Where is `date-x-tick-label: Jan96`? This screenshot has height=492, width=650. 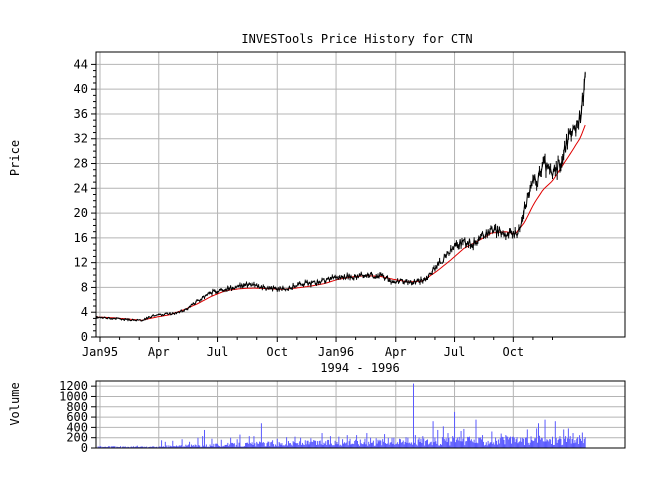 date-x-tick-label: Jan96 is located at coordinates (336, 352).